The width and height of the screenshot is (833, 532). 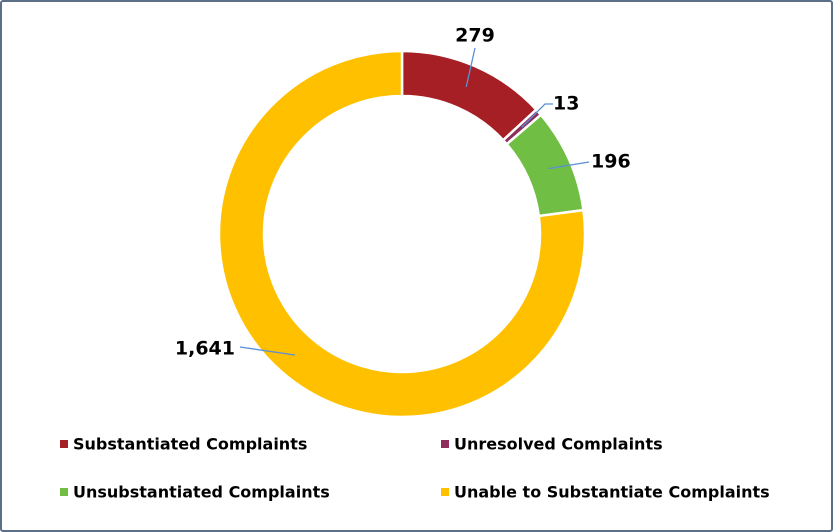 I want to click on data-label: 1,641, so click(x=205, y=349).